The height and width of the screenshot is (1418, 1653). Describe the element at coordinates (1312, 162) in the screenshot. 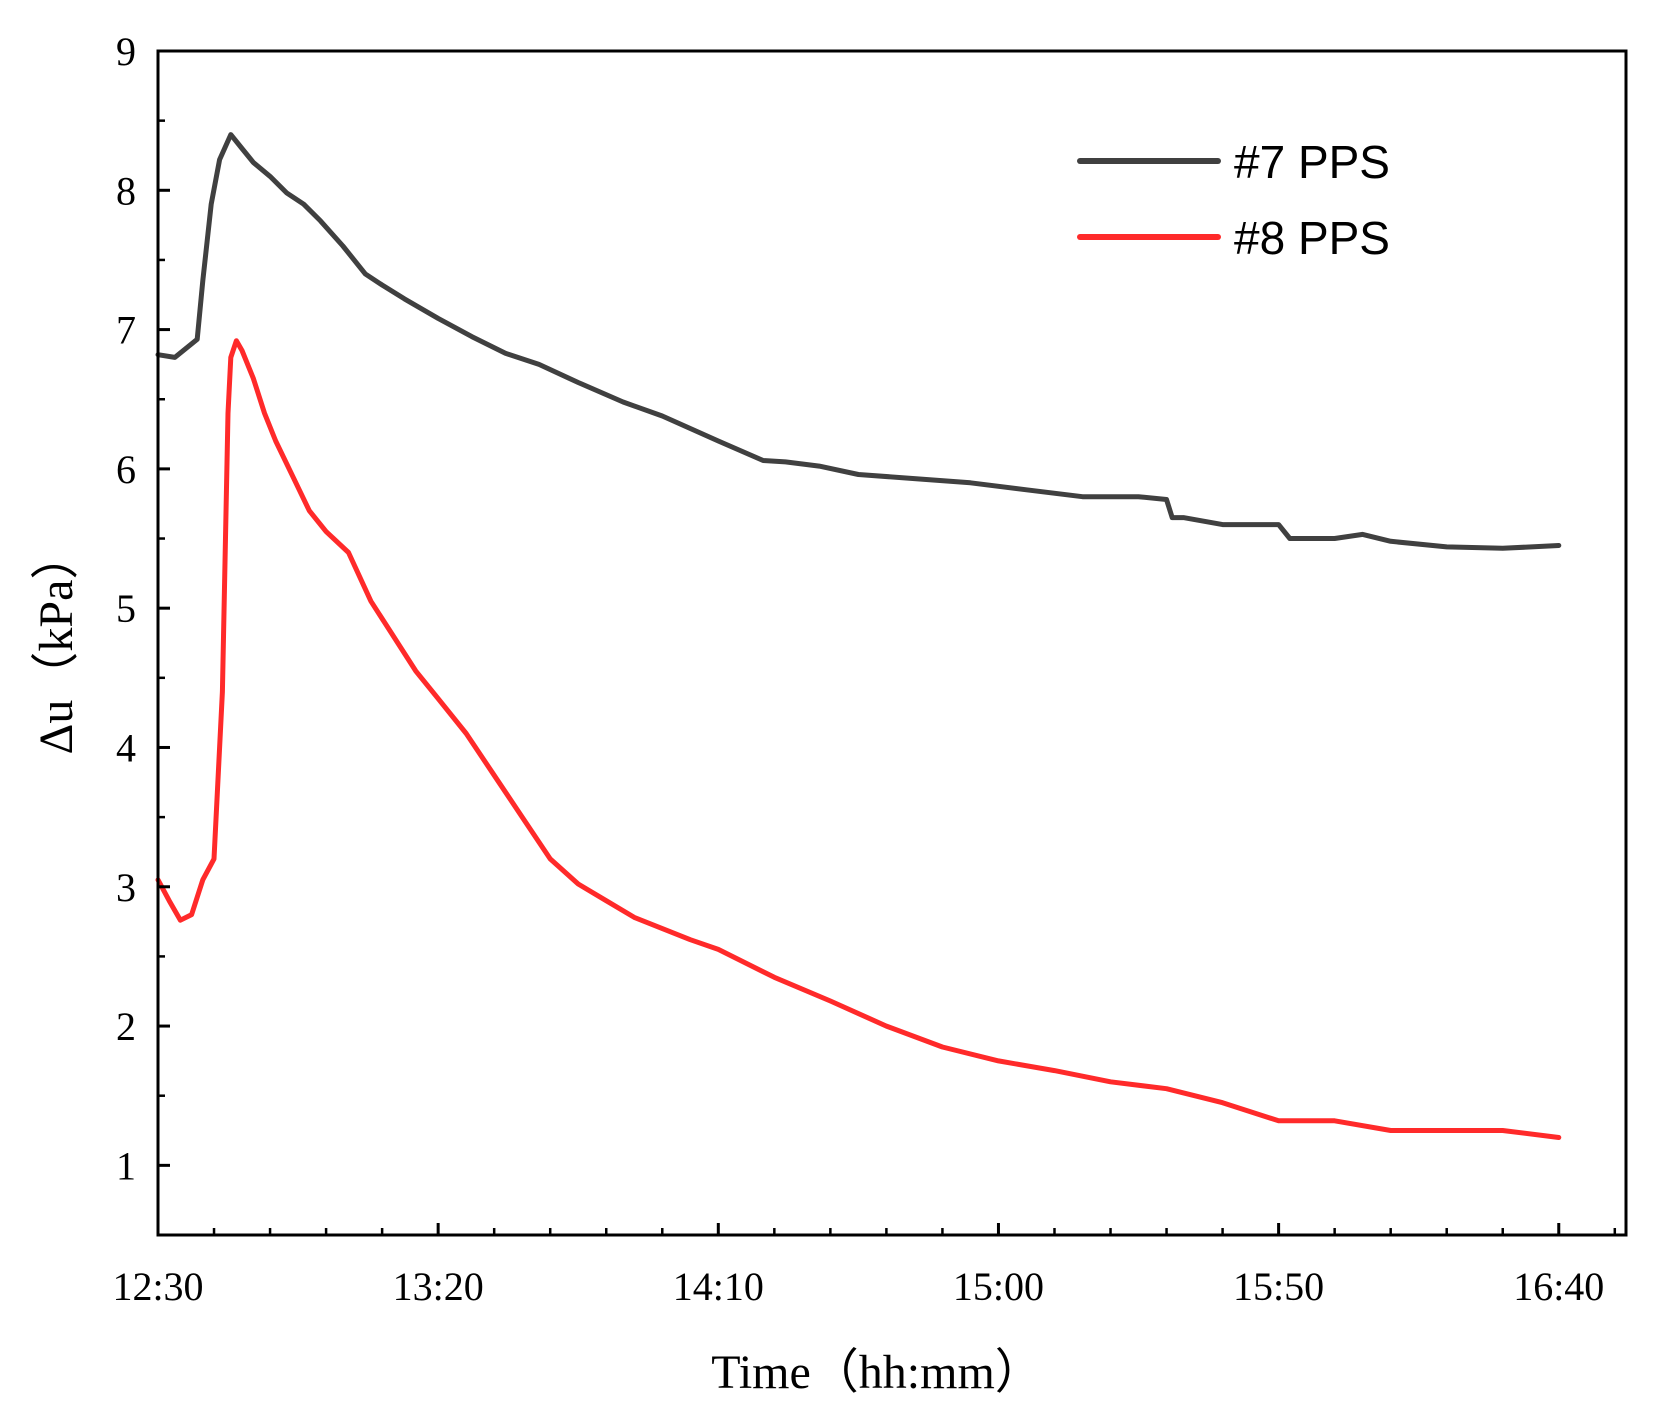

I see `legend-label-1: #7 PPS` at that location.